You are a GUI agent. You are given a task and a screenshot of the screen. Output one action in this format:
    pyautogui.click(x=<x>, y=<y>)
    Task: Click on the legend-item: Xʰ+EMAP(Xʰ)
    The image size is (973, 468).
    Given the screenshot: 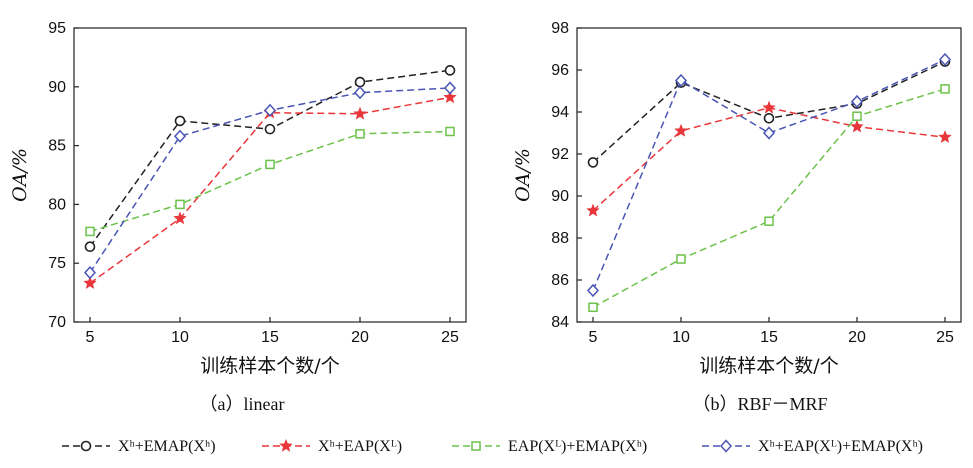 What is the action you would take?
    pyautogui.click(x=139, y=446)
    